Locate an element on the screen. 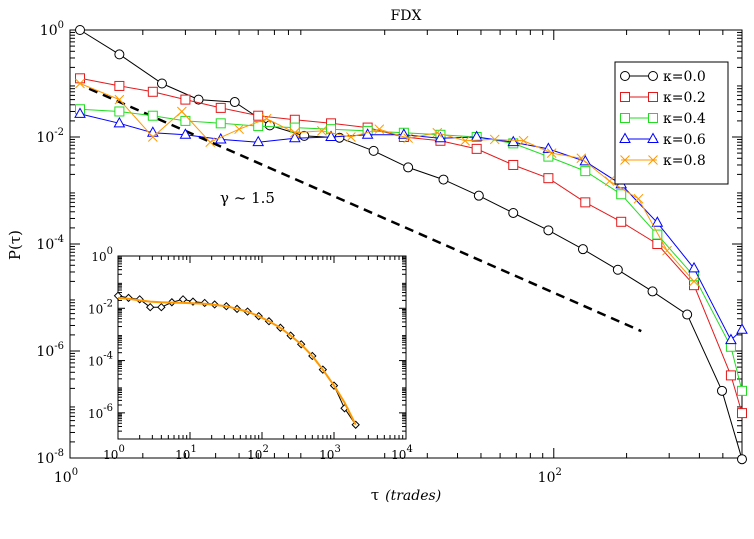 The width and height of the screenshot is (754, 539). legend-item: κ=0.0 is located at coordinates (663, 77).